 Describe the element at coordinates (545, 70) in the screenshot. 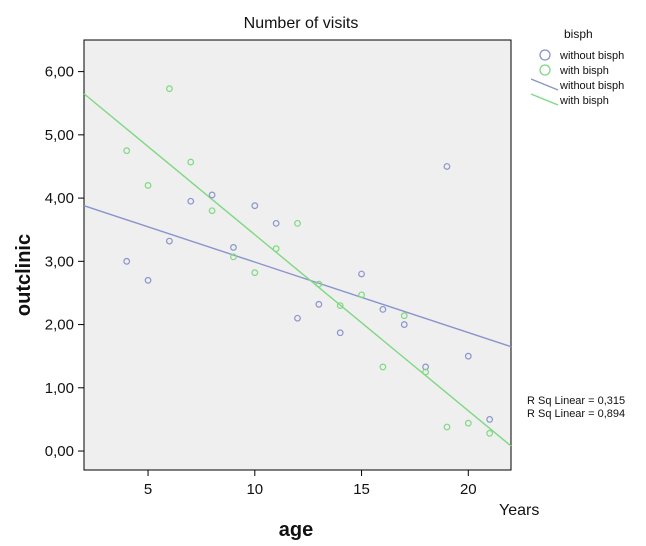

I see `legend-marker-with-bisph` at that location.